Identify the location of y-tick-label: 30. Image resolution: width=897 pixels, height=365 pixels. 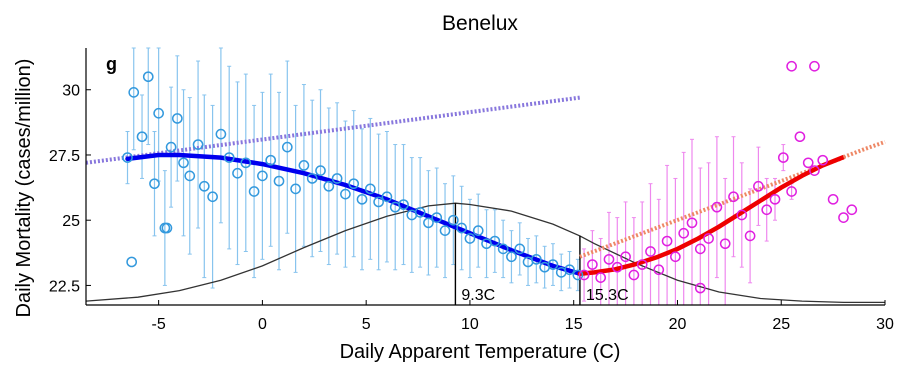
(71, 91).